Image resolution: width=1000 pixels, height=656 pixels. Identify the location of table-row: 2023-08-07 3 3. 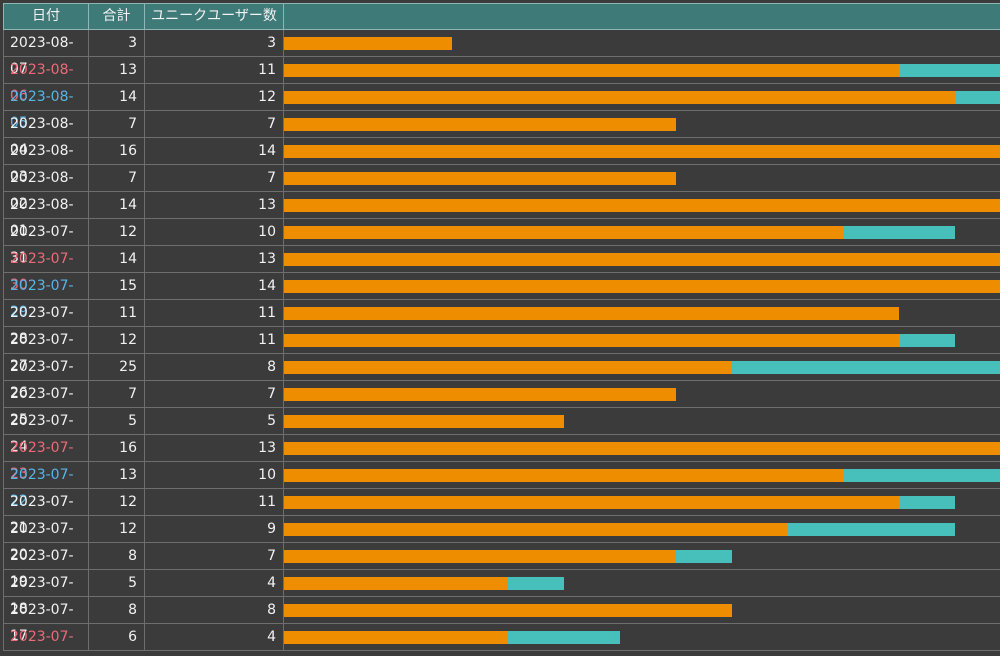
(501, 53).